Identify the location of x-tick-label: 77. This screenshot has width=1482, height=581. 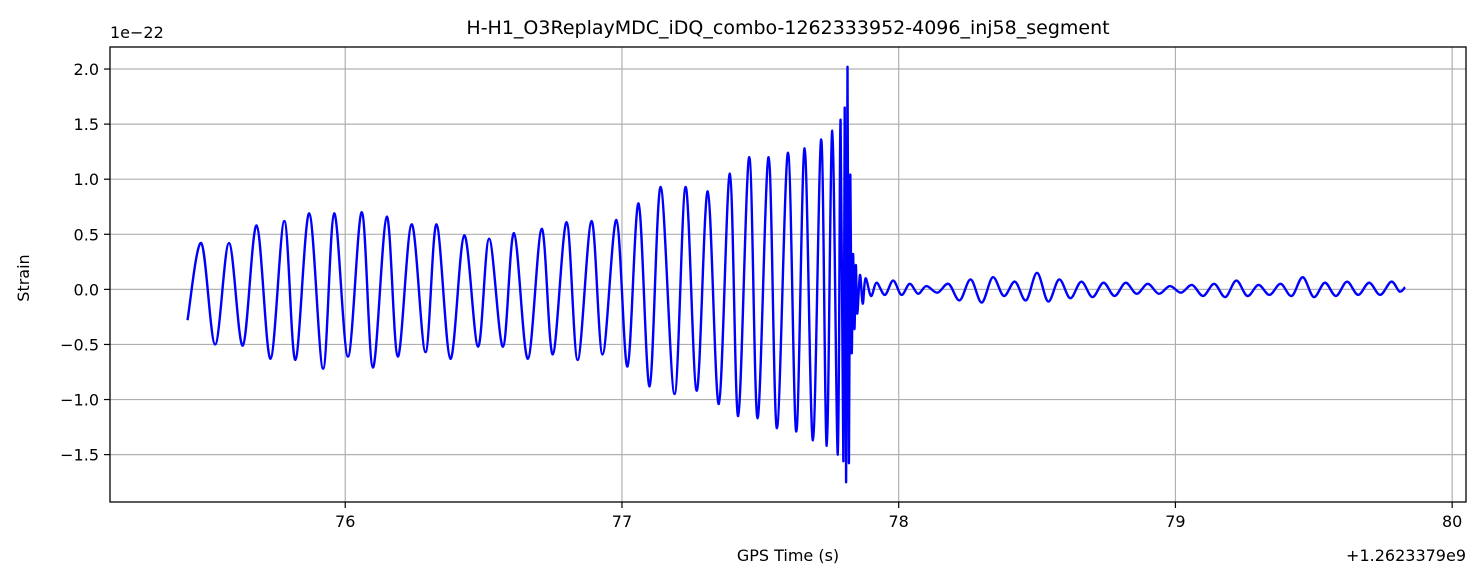
(622, 521).